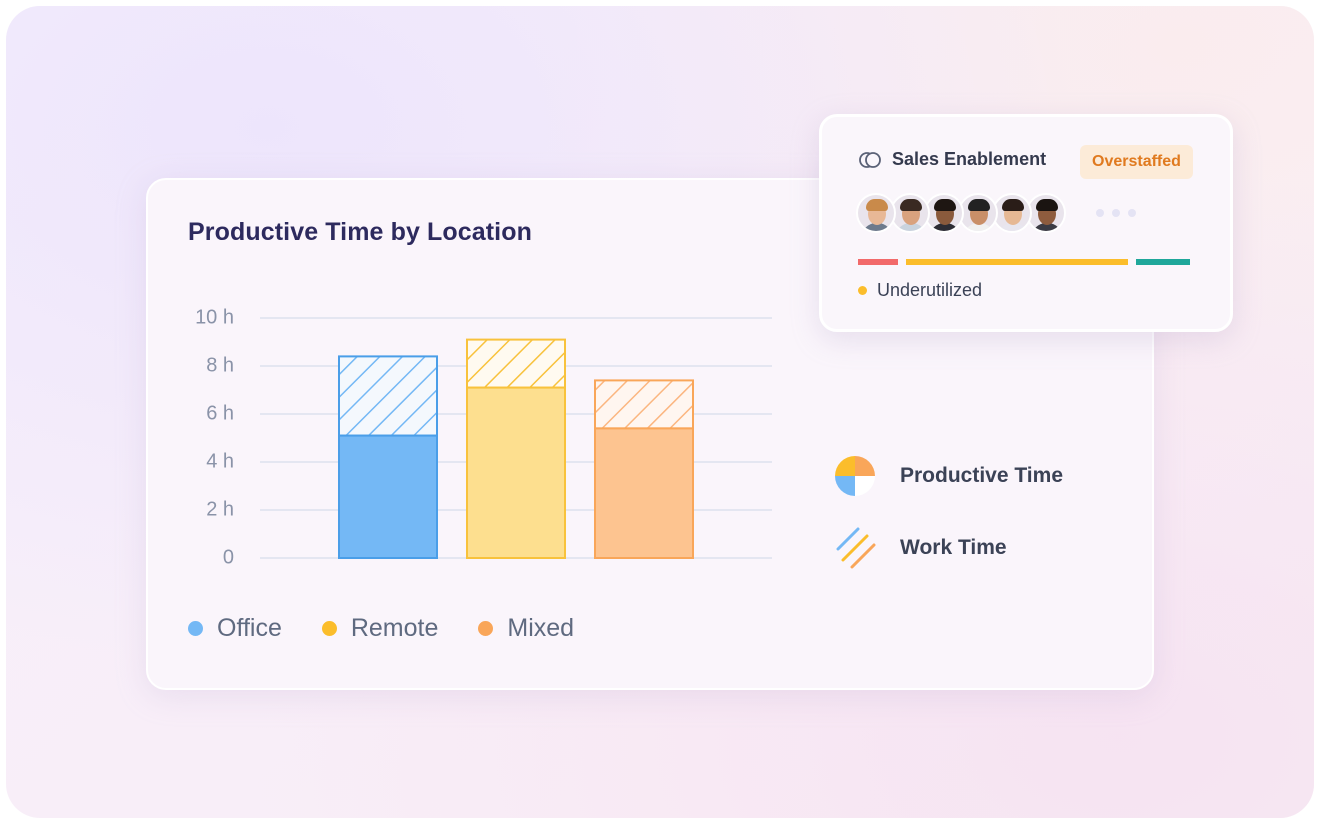  What do you see at coordinates (249, 628) in the screenshot?
I see `legend-label-office: Office` at bounding box center [249, 628].